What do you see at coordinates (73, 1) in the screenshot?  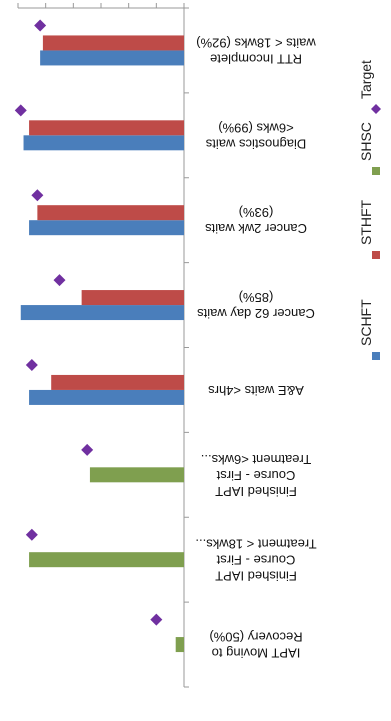 I see `tick-label: 80%` at bounding box center [73, 1].